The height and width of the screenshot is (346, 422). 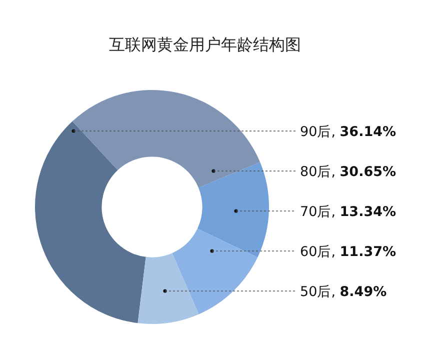 What do you see at coordinates (363, 252) in the screenshot?
I see `data-label: , 11.37%` at bounding box center [363, 252].